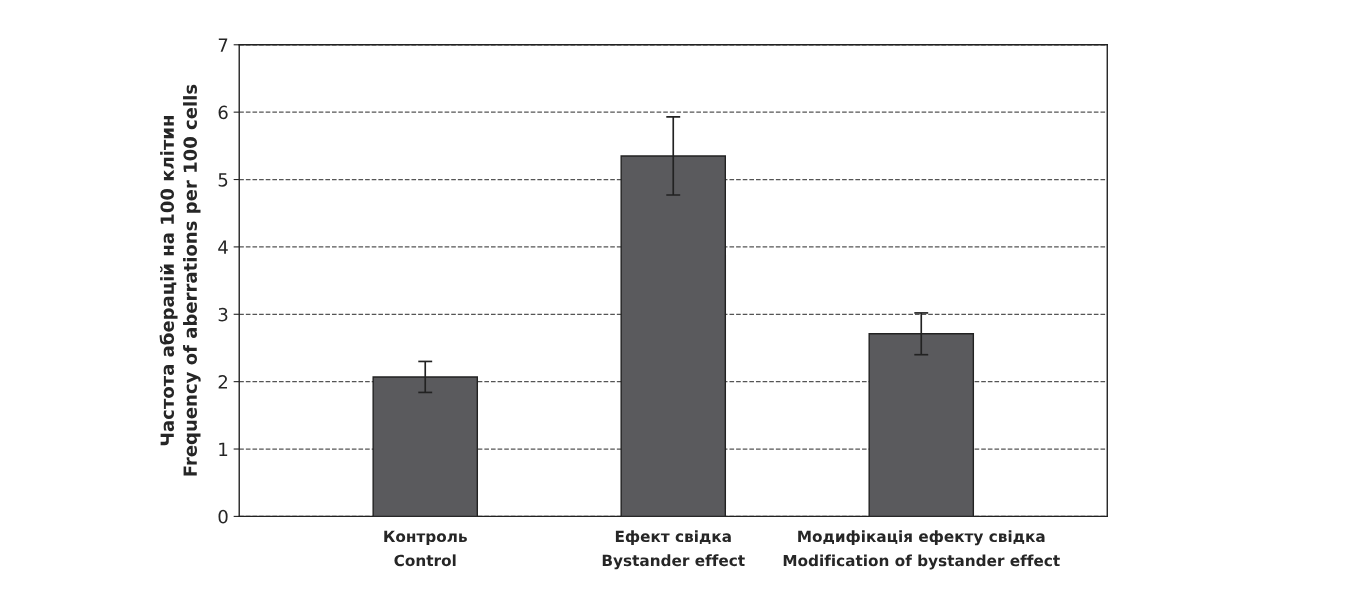  What do you see at coordinates (425, 548) in the screenshot?
I see `x-tick-label: Контроль Control` at bounding box center [425, 548].